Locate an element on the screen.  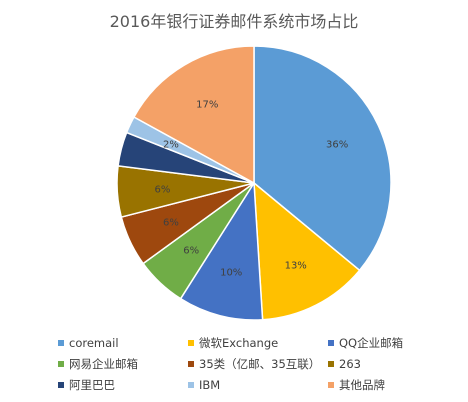
legend-label: coremail is located at coordinates (94, 342).